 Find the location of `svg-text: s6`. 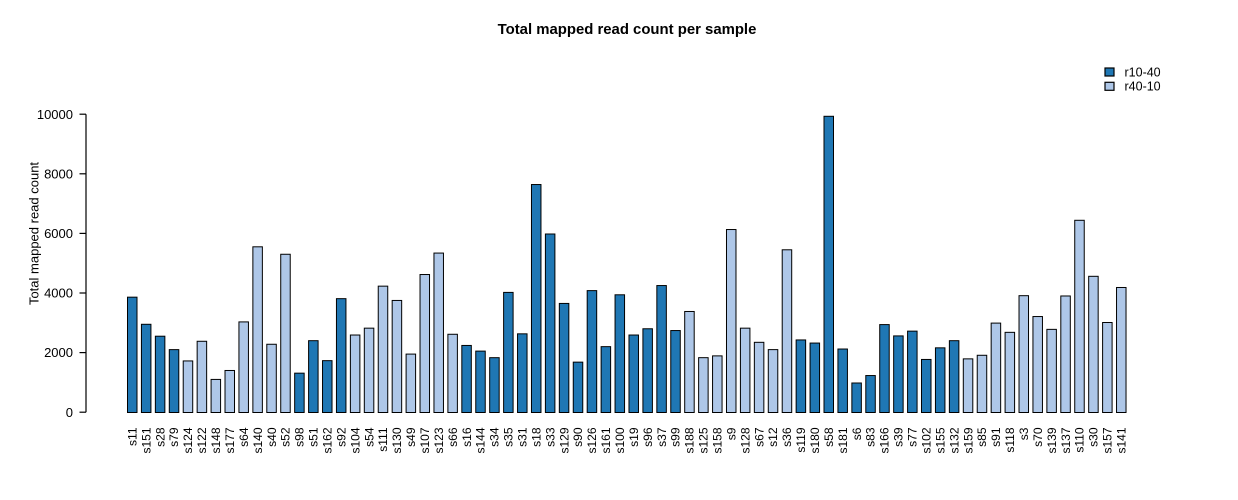

svg-text: s6 is located at coordinates (857, 433).